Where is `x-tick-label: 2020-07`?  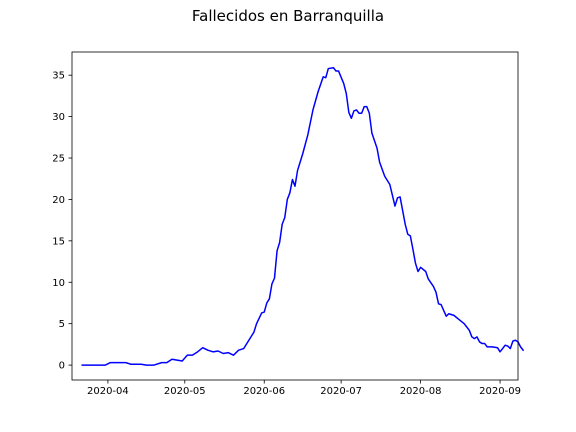 x-tick-label: 2020-07 is located at coordinates (341, 391).